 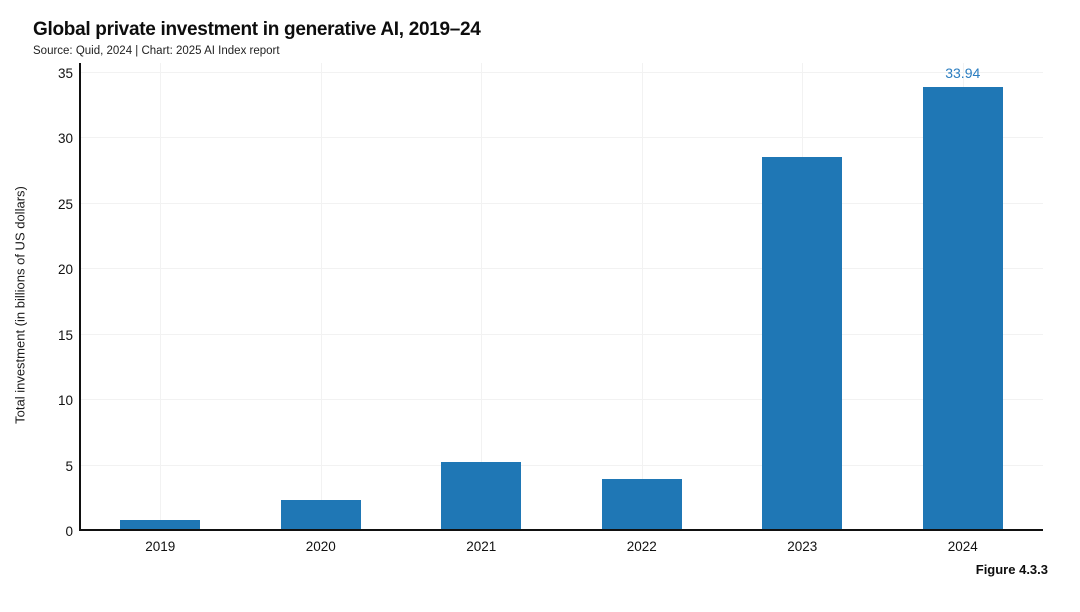 I want to click on x-axis-line, so click(x=561, y=530).